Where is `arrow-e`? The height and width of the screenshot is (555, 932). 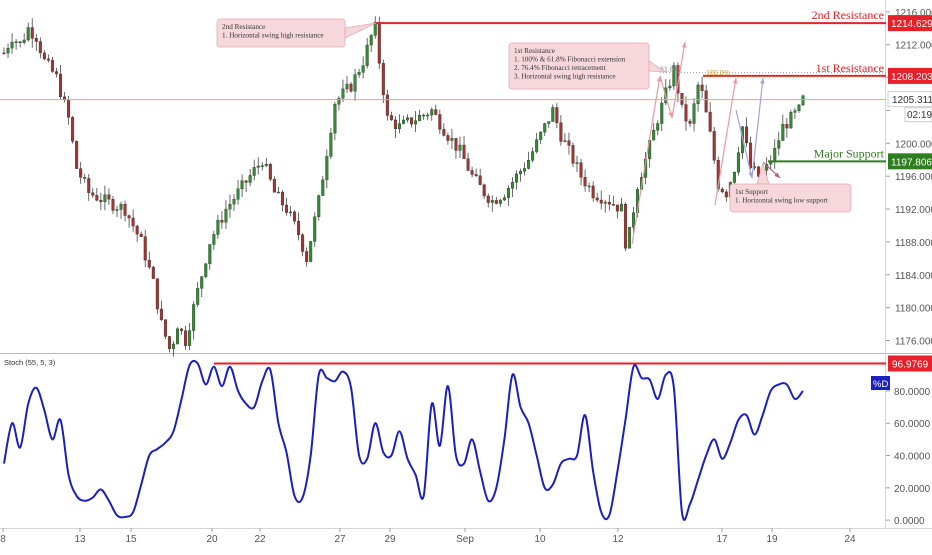 arrow-e is located at coordinates (744, 144).